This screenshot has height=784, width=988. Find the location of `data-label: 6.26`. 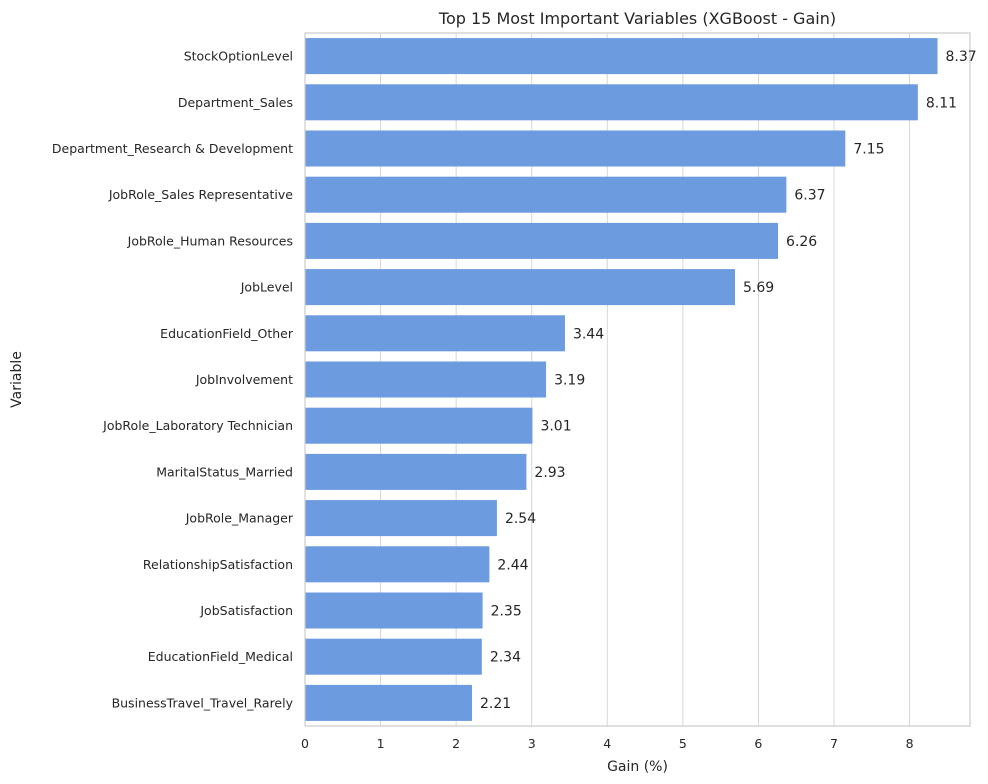

data-label: 6.26 is located at coordinates (801, 242).